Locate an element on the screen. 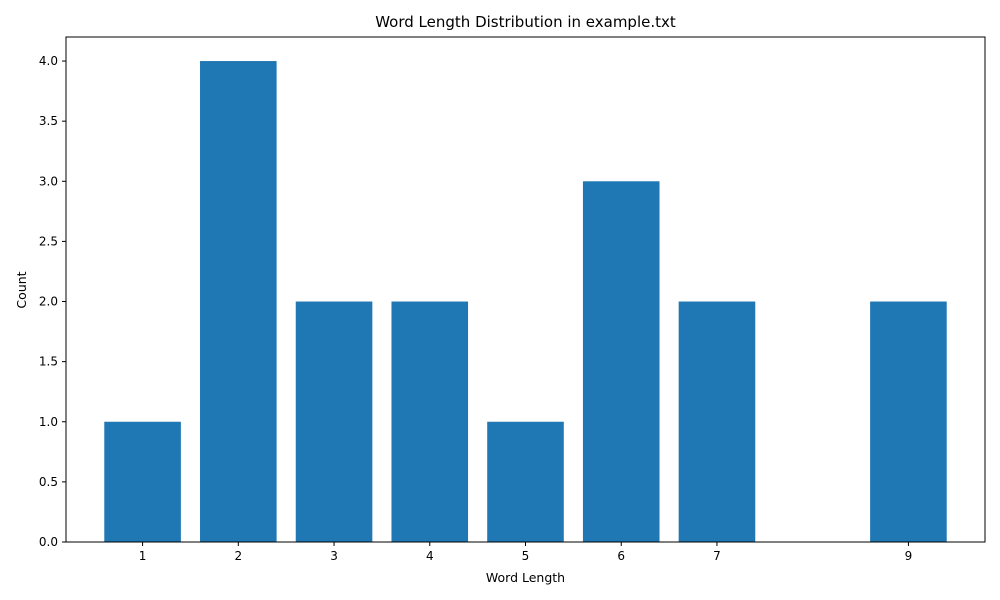  x-tick-label: 3 is located at coordinates (334, 556).